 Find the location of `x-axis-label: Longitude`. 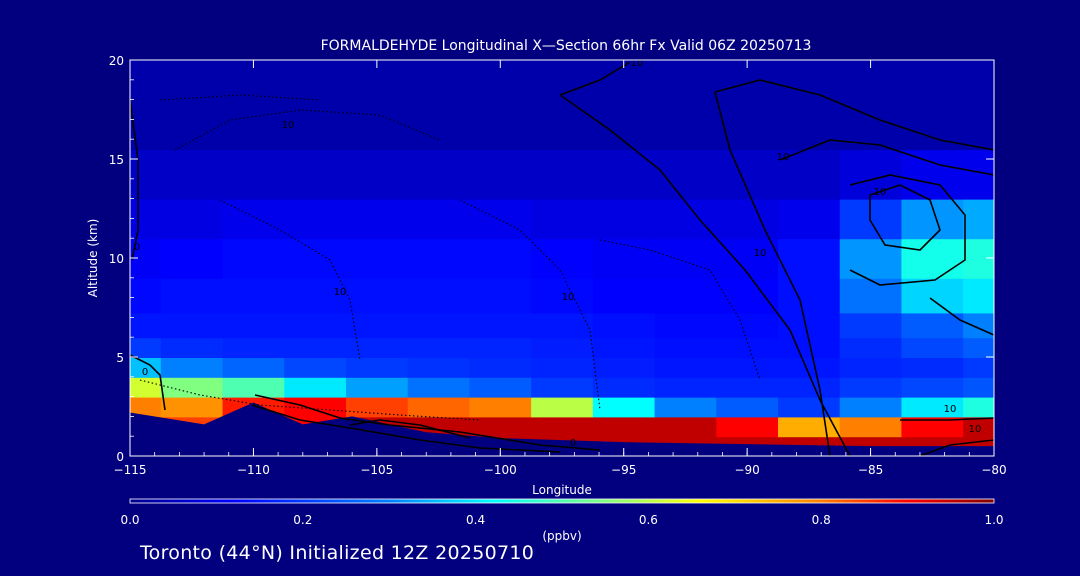

x-axis-label: Longitude is located at coordinates (562, 490).